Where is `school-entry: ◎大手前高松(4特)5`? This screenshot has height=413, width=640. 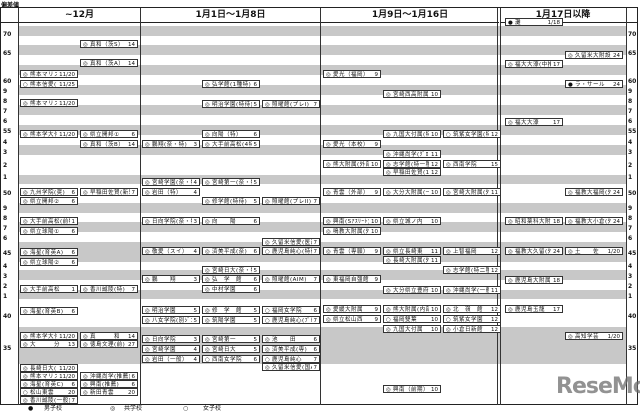 school-entry: ◎大手前高松(4特)5 is located at coordinates (231, 144).